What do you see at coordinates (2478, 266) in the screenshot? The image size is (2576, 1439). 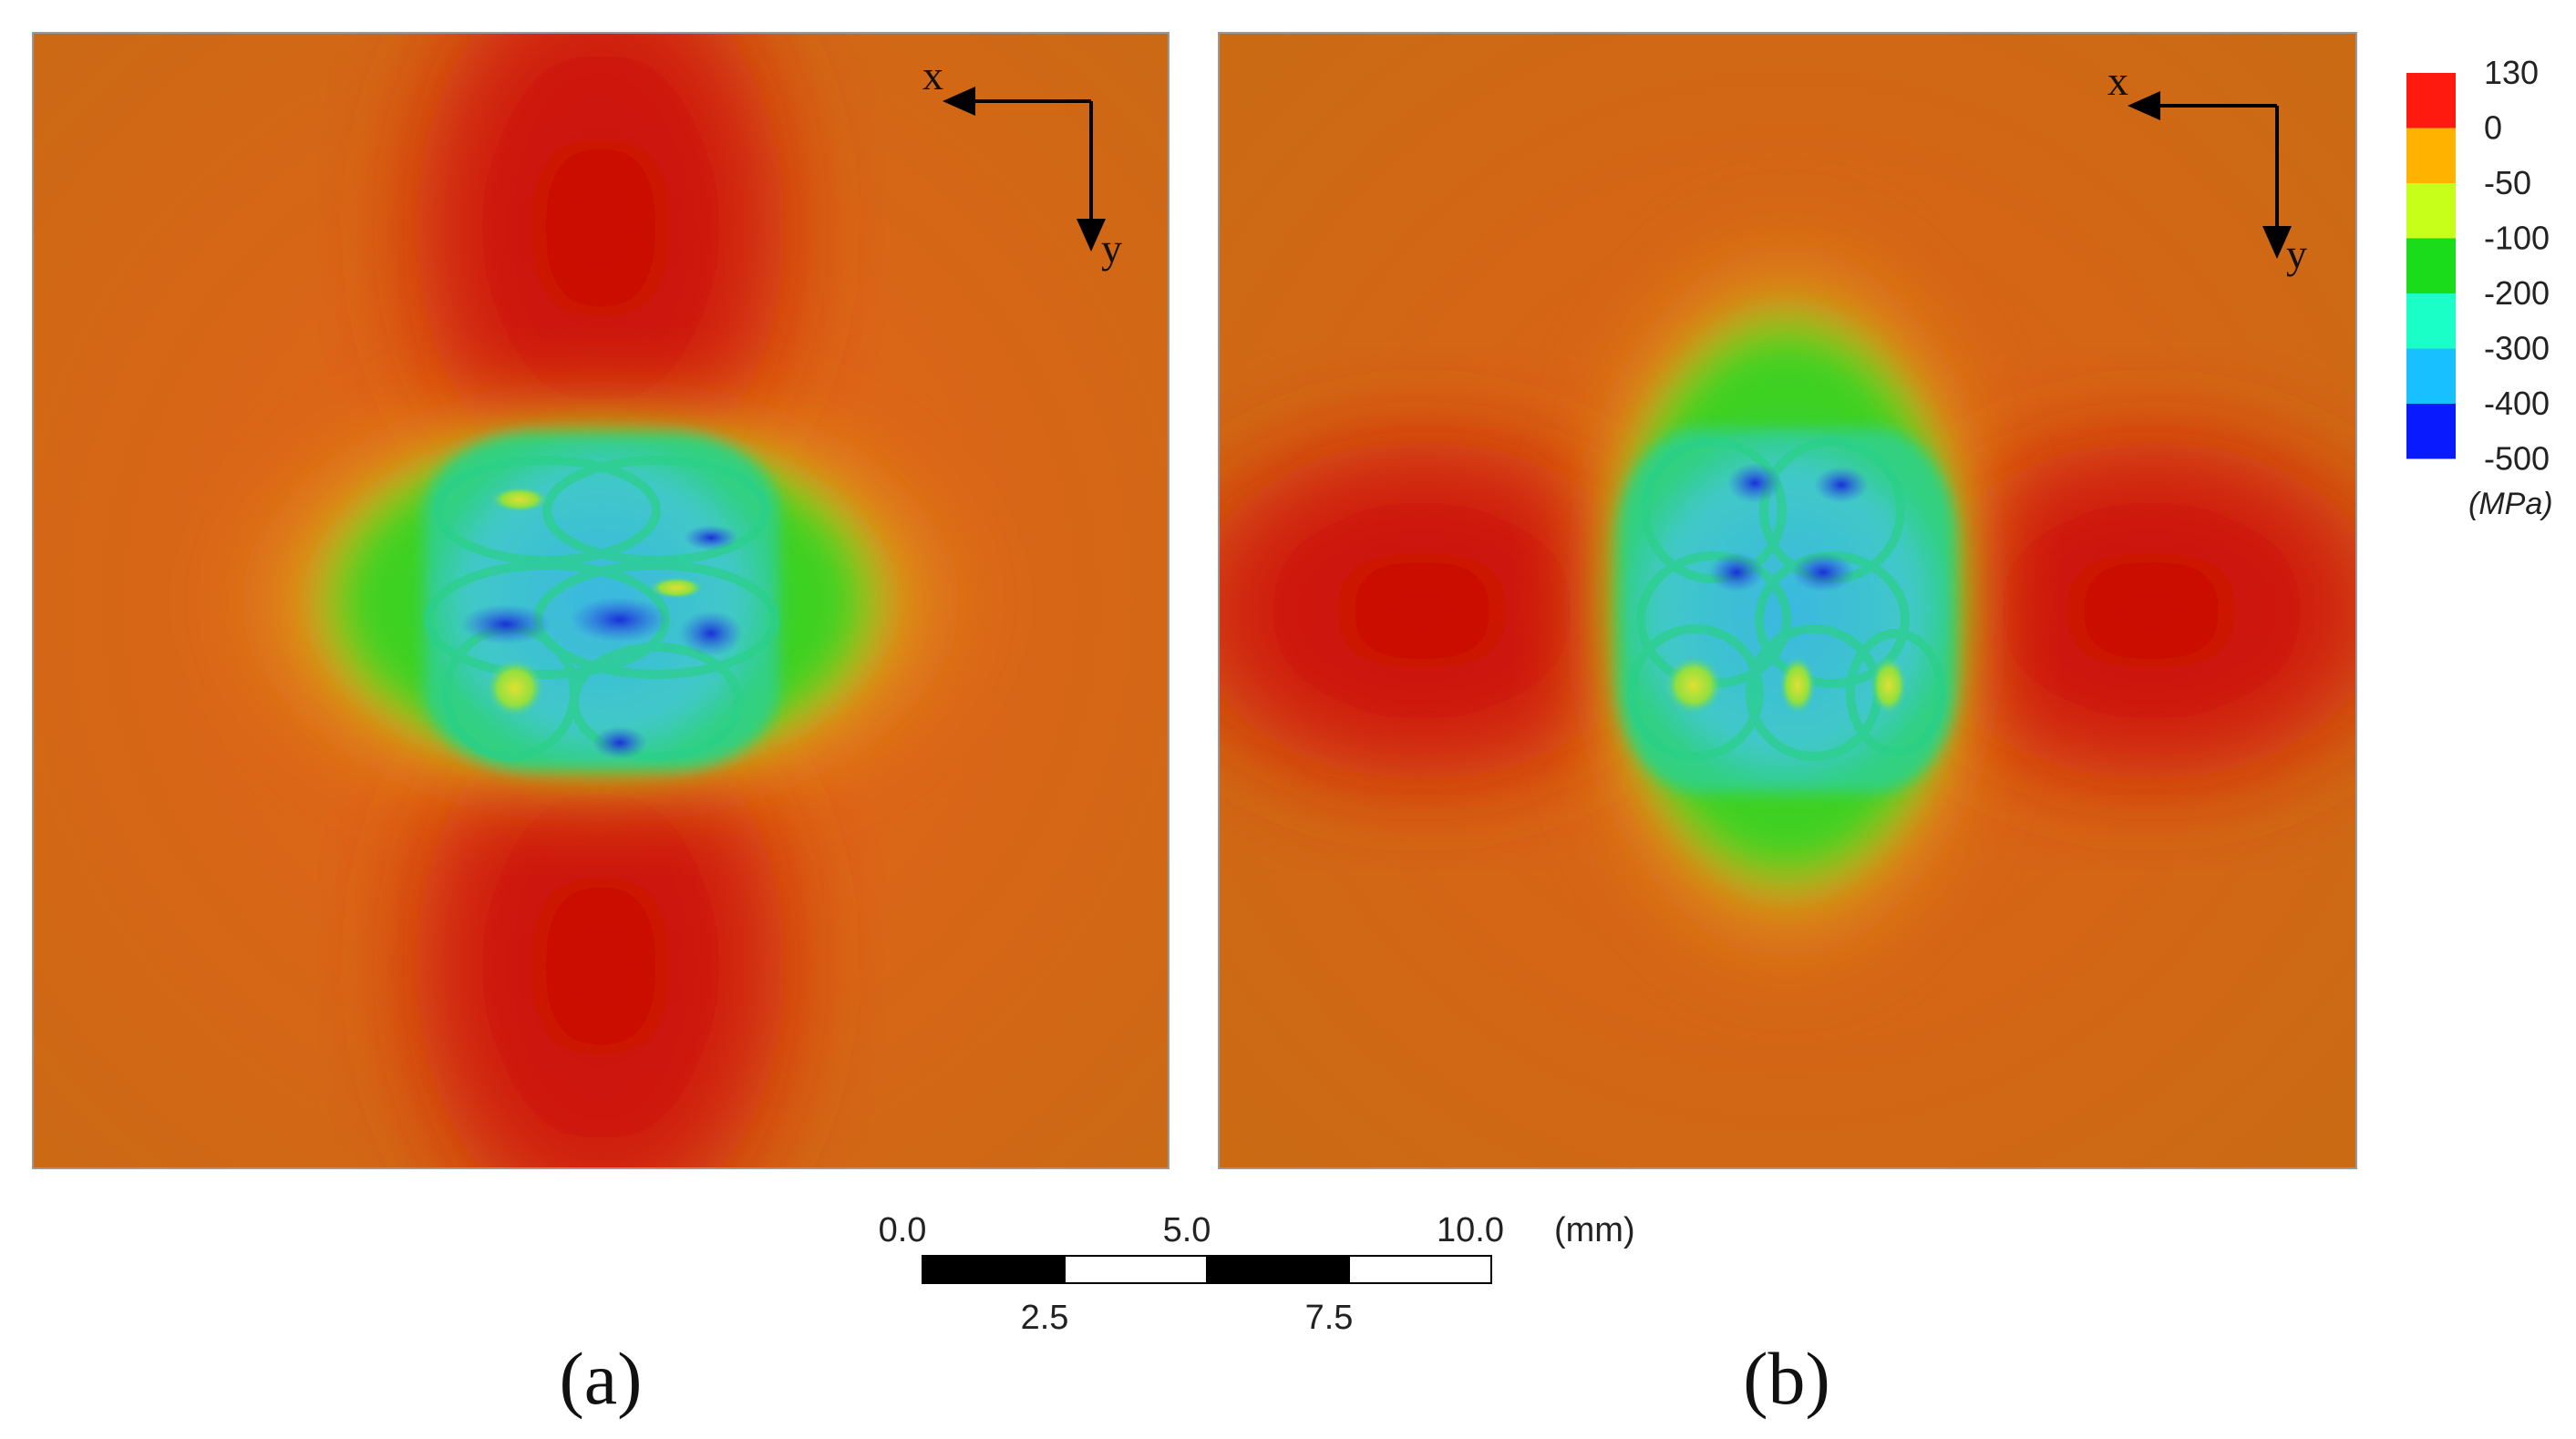 I see `color-legend: 130 0 -50 -100 -200 -300 -400 -500` at bounding box center [2478, 266].